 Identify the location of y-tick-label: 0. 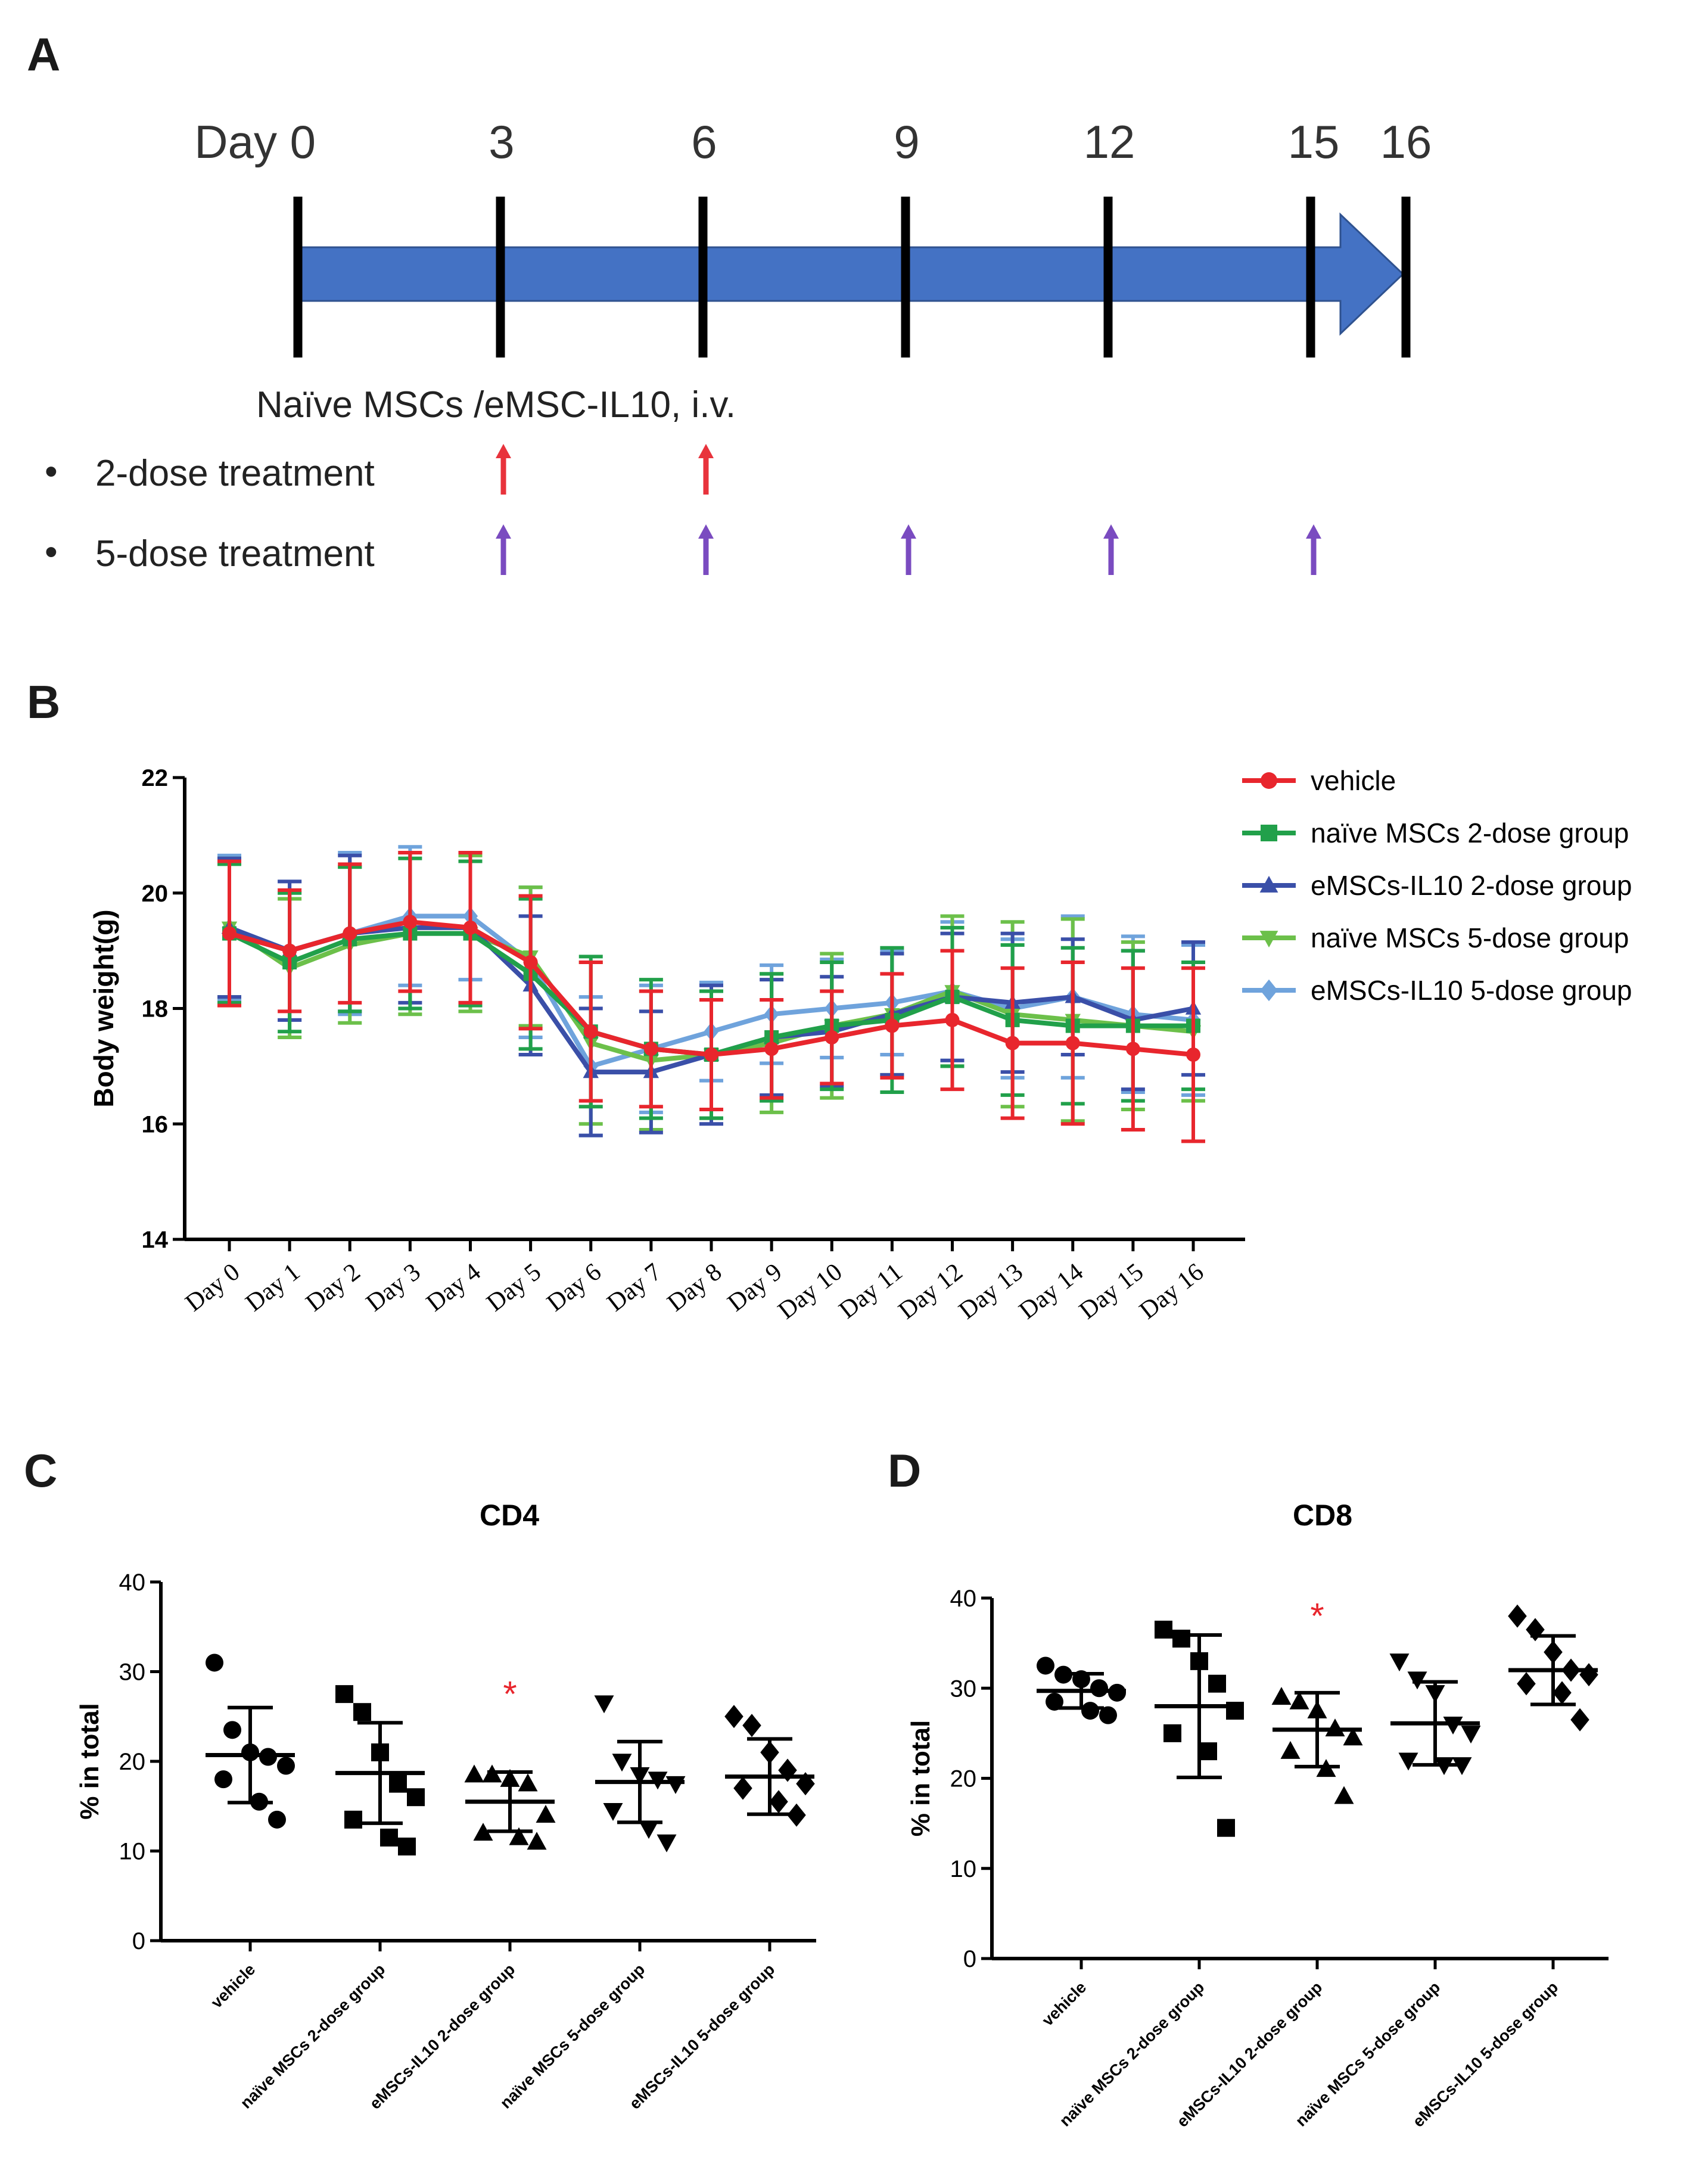
(138, 1941).